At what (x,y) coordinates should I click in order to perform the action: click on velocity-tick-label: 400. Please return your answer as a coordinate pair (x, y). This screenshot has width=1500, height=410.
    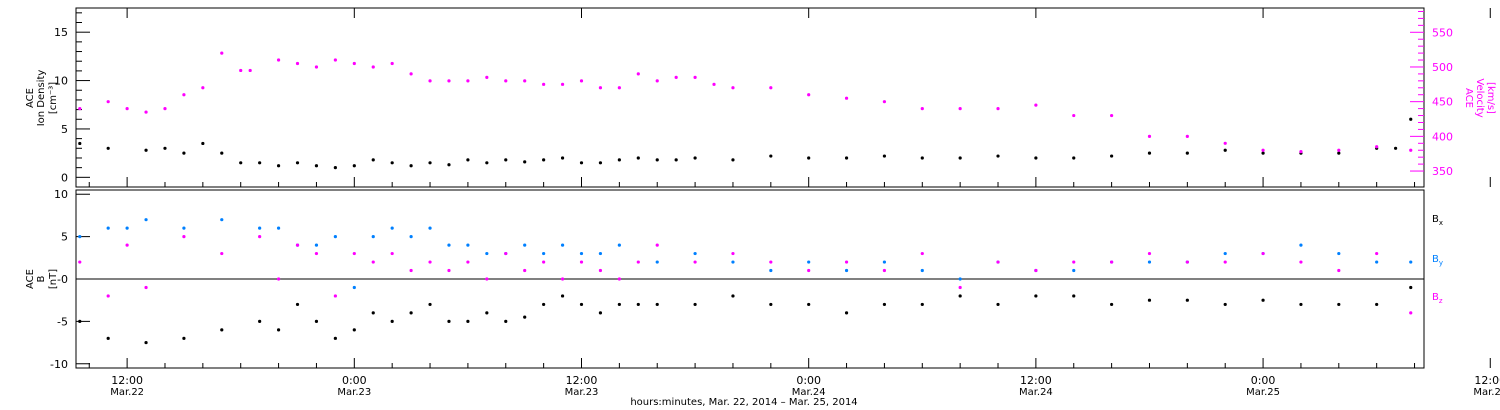
    Looking at the image, I should click on (1442, 136).